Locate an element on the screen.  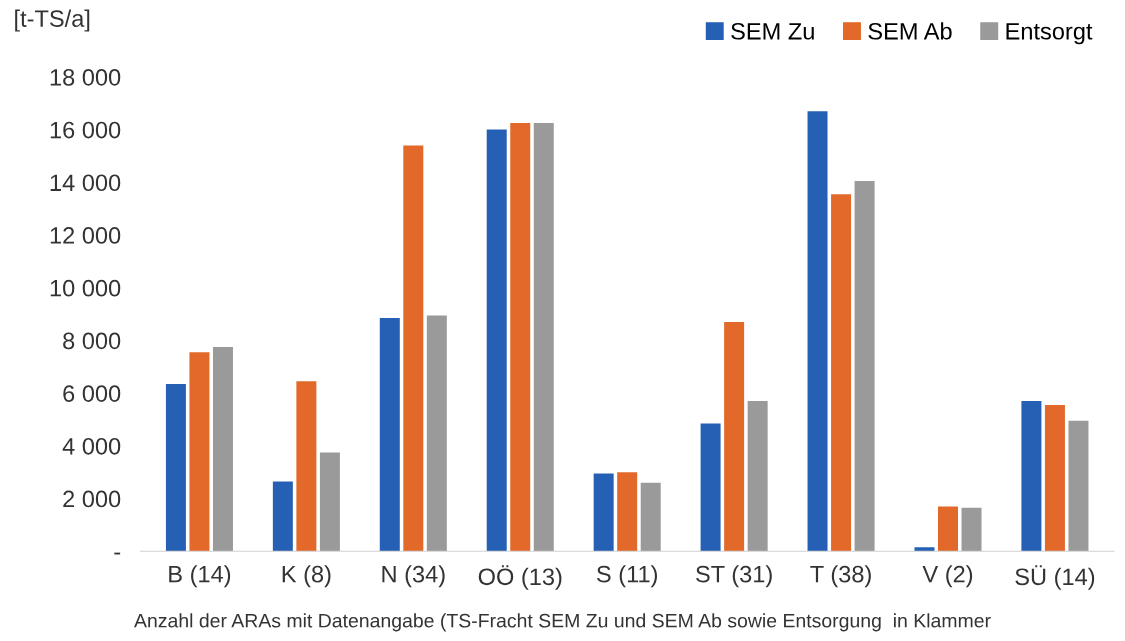
y-tick-label: 6 000 is located at coordinates (92, 393).